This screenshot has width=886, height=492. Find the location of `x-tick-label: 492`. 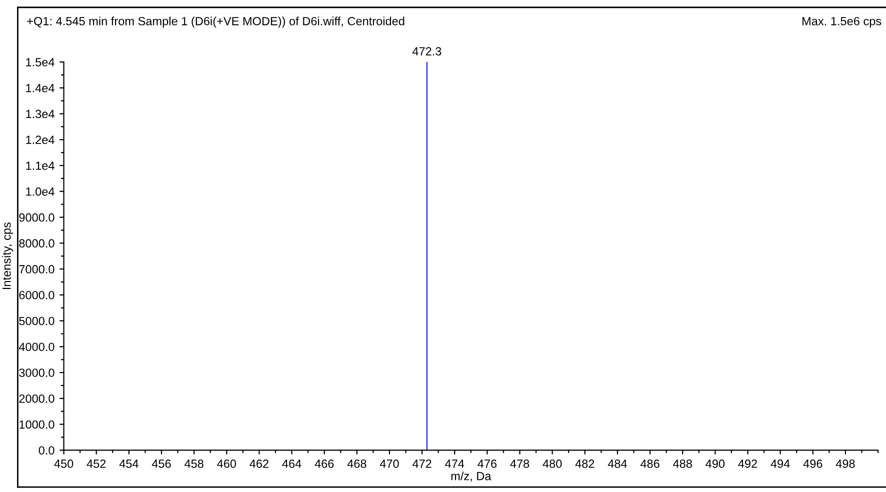

x-tick-label: 492 is located at coordinates (748, 464).